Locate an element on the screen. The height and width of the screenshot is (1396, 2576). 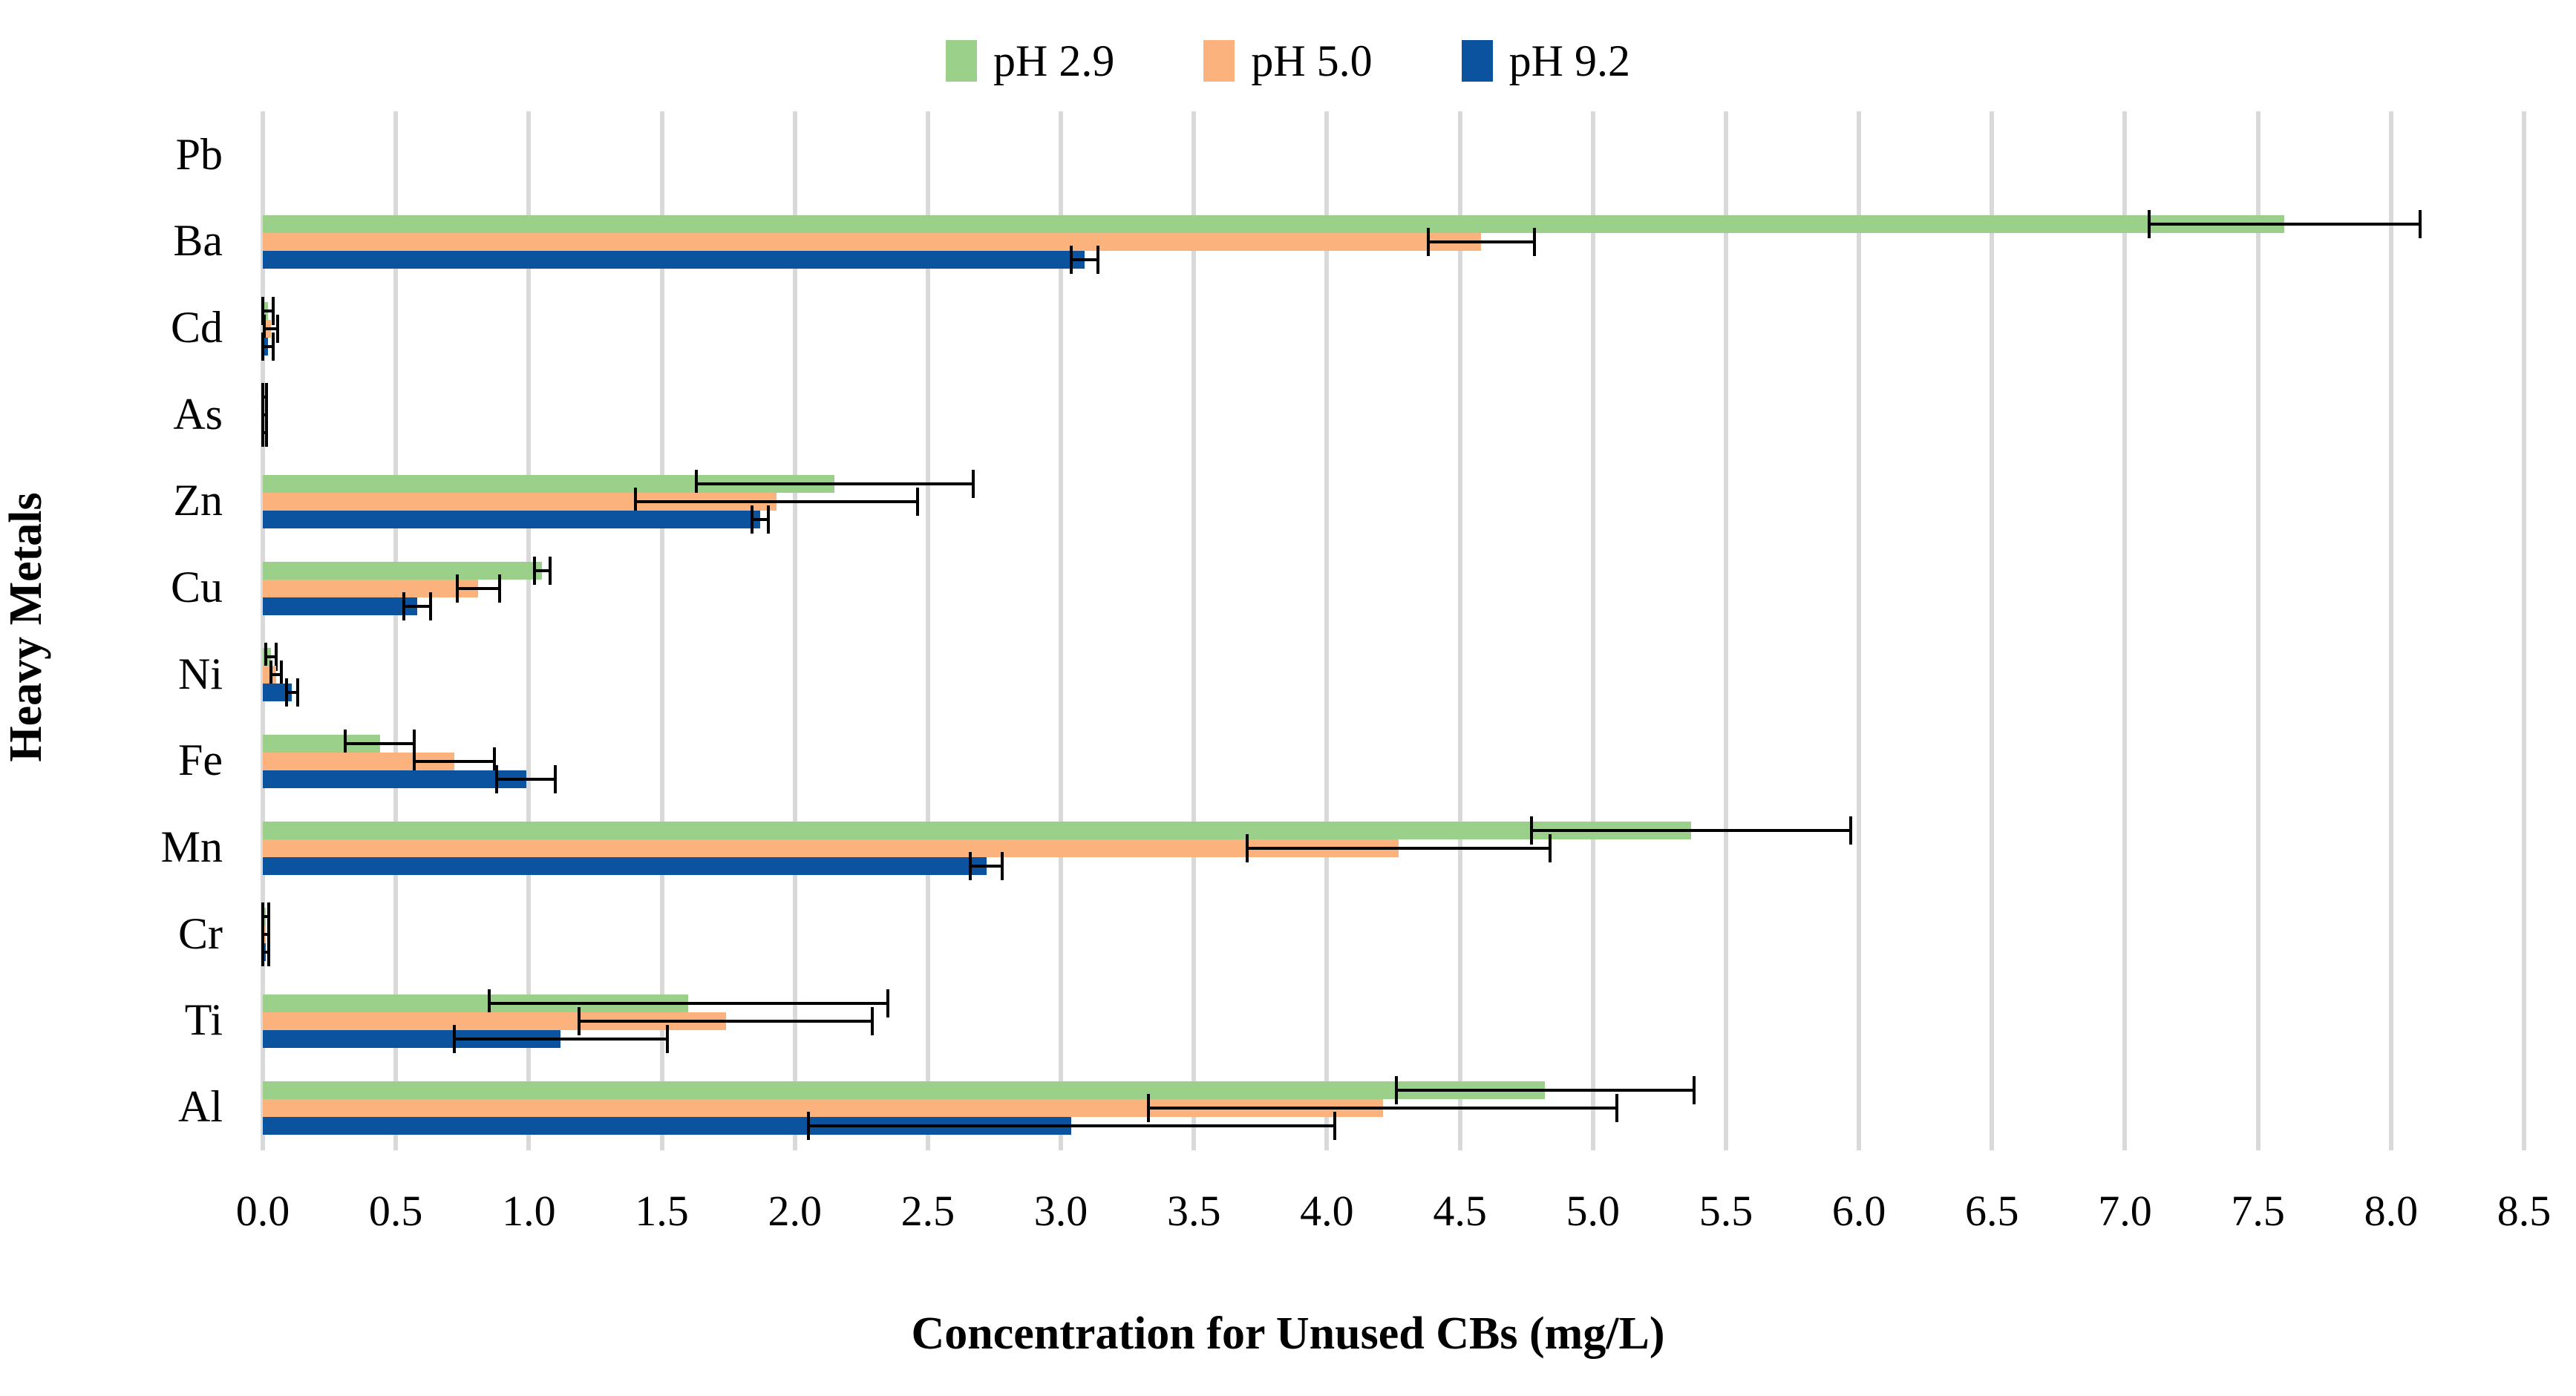
y-category-label: Mn is located at coordinates (191, 847).